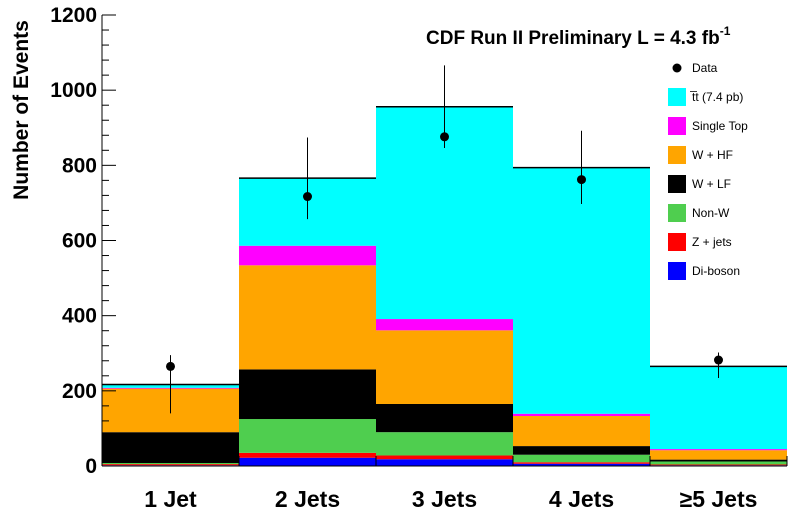 The height and width of the screenshot is (521, 794). What do you see at coordinates (712, 242) in the screenshot?
I see `legend-label-z-jets: Z + jets` at bounding box center [712, 242].